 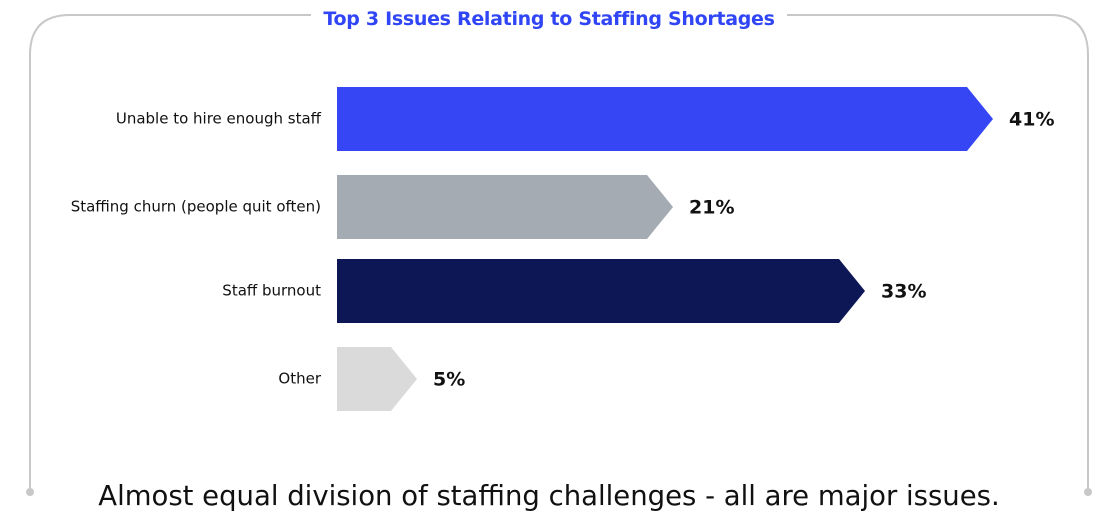 What do you see at coordinates (903, 292) in the screenshot?
I see `value-label-staff-burnout: 33%` at bounding box center [903, 292].